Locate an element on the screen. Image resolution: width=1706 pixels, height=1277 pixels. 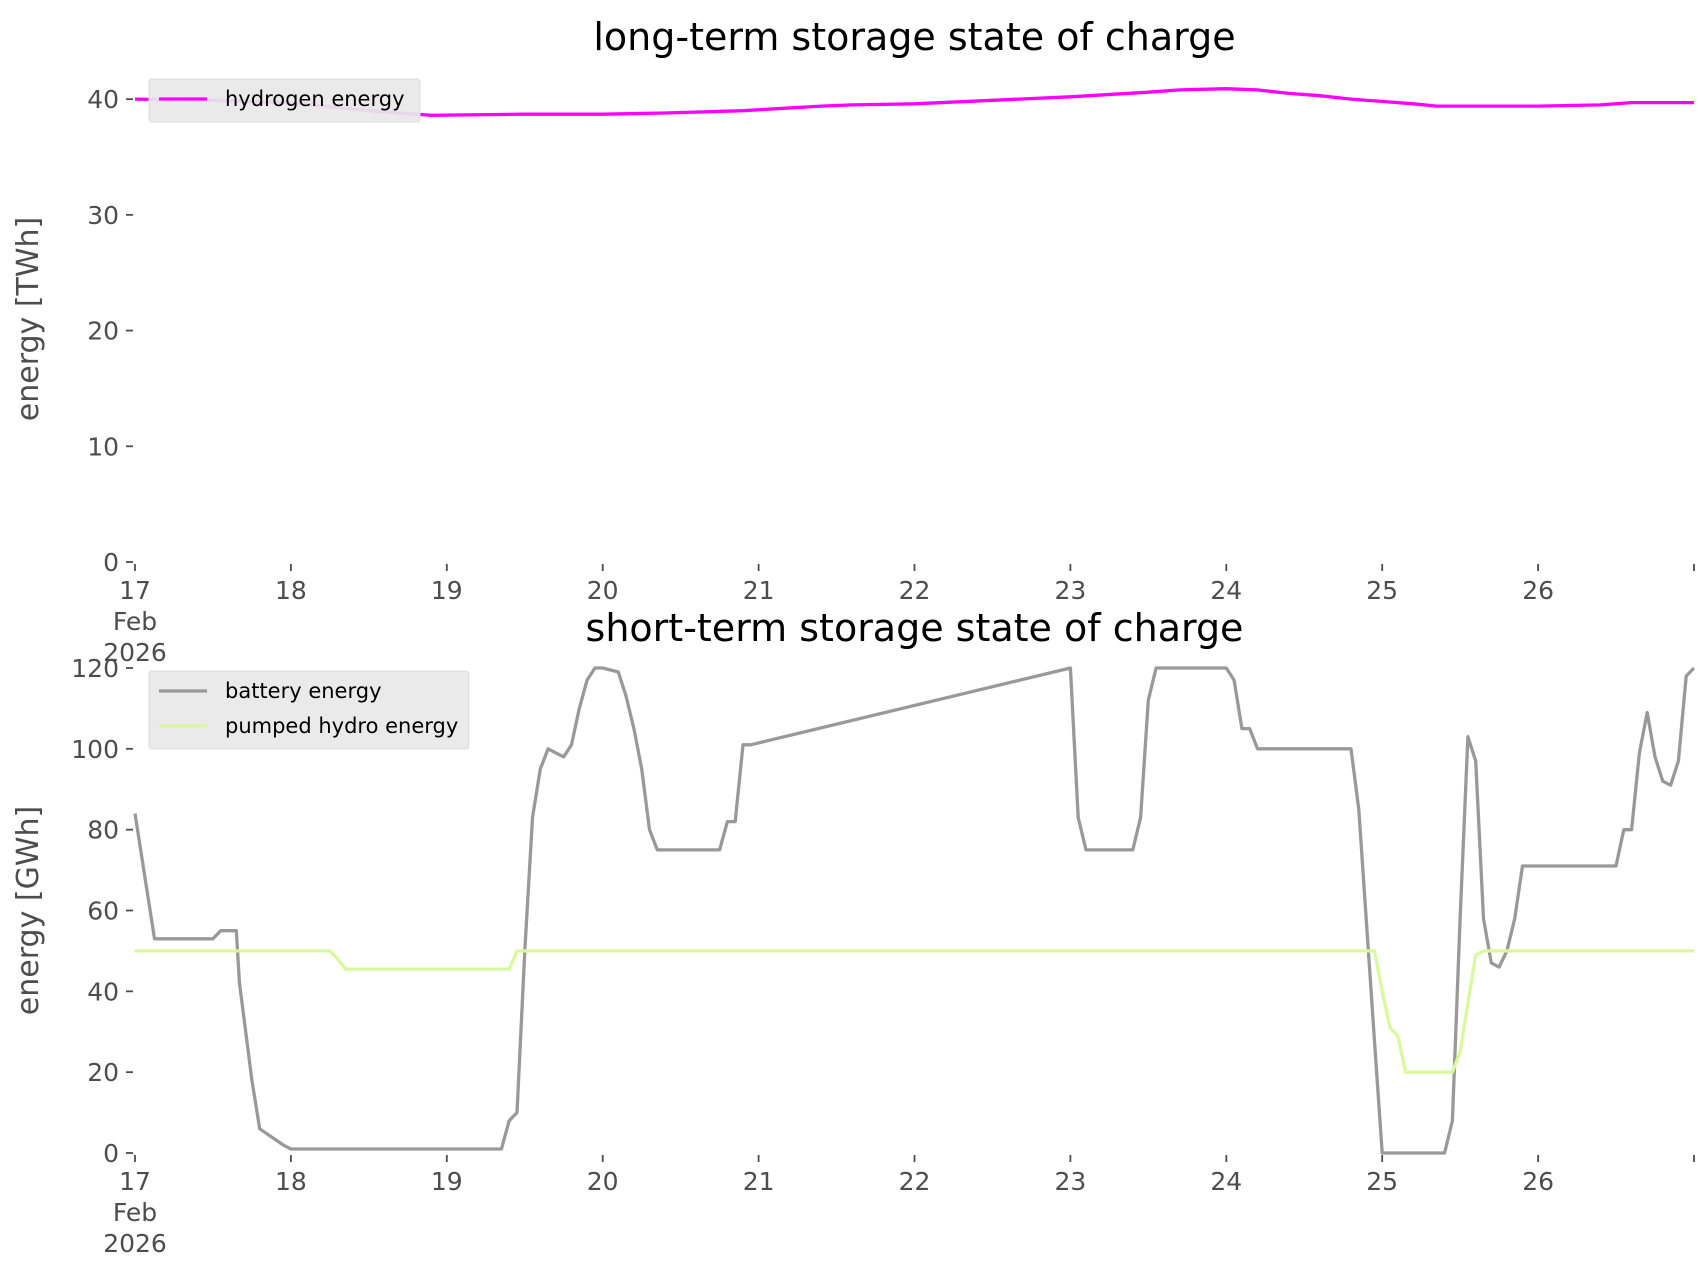
short-term-x-tick-label: 24 is located at coordinates (1226, 1181).